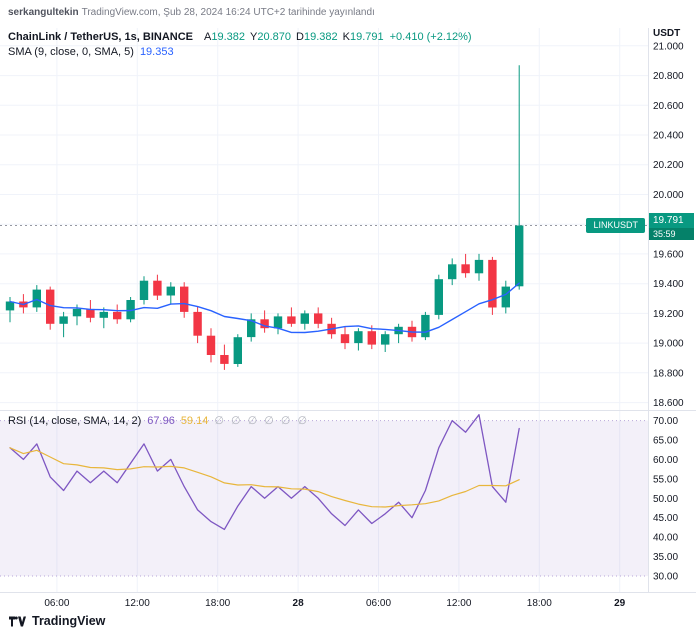 The width and height of the screenshot is (696, 632). I want to click on price-tick-label: 19.600, so click(668, 254).